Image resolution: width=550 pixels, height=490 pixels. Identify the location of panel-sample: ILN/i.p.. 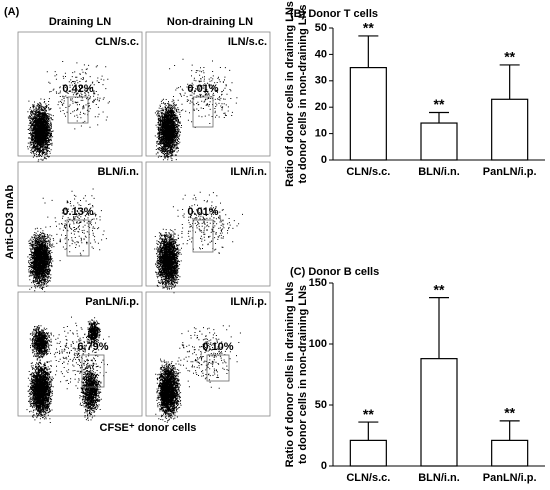
(248, 302).